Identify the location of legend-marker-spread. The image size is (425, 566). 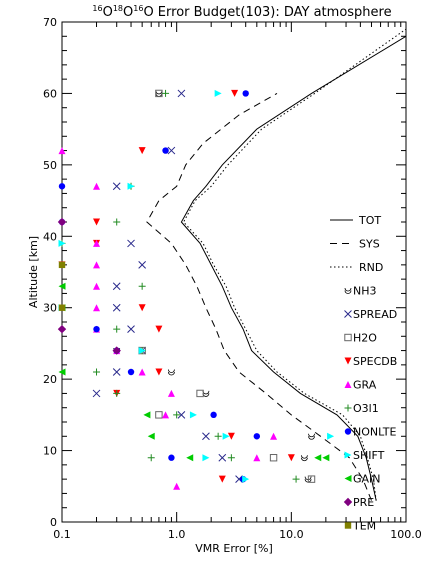
(348, 314).